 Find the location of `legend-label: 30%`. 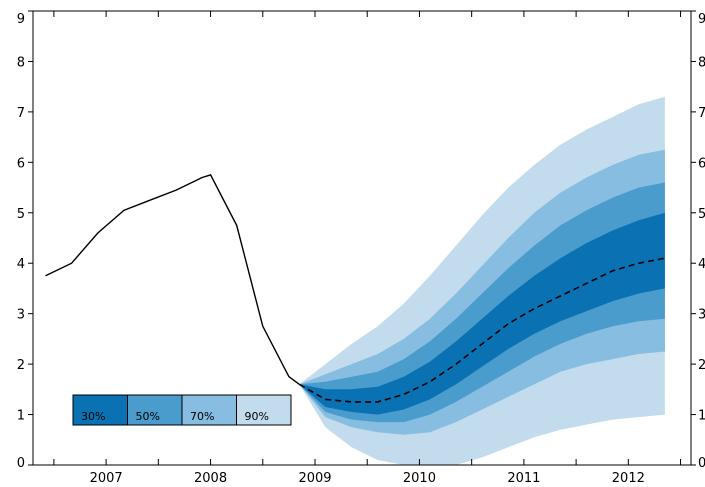

legend-label: 30% is located at coordinates (93, 416).